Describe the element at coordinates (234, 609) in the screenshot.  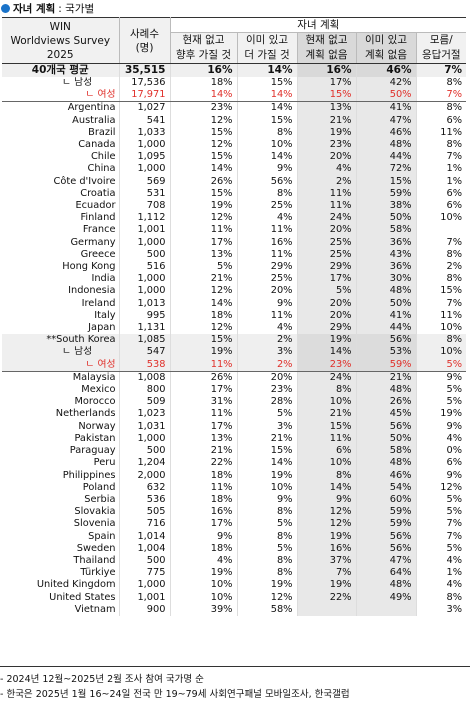
I see `table-row: Vietnam 900 39% 58% 3%` at that location.